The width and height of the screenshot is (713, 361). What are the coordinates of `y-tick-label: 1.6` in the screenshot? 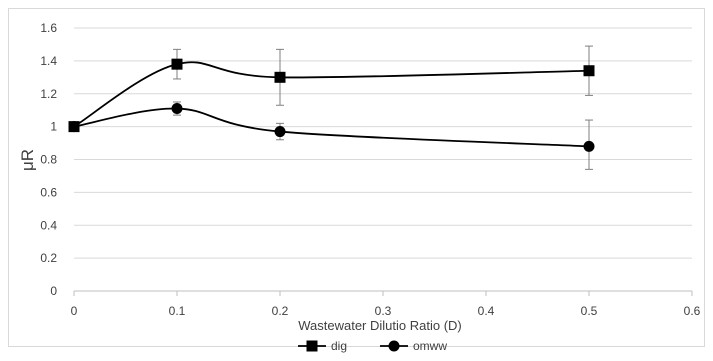 It's located at (48, 28).